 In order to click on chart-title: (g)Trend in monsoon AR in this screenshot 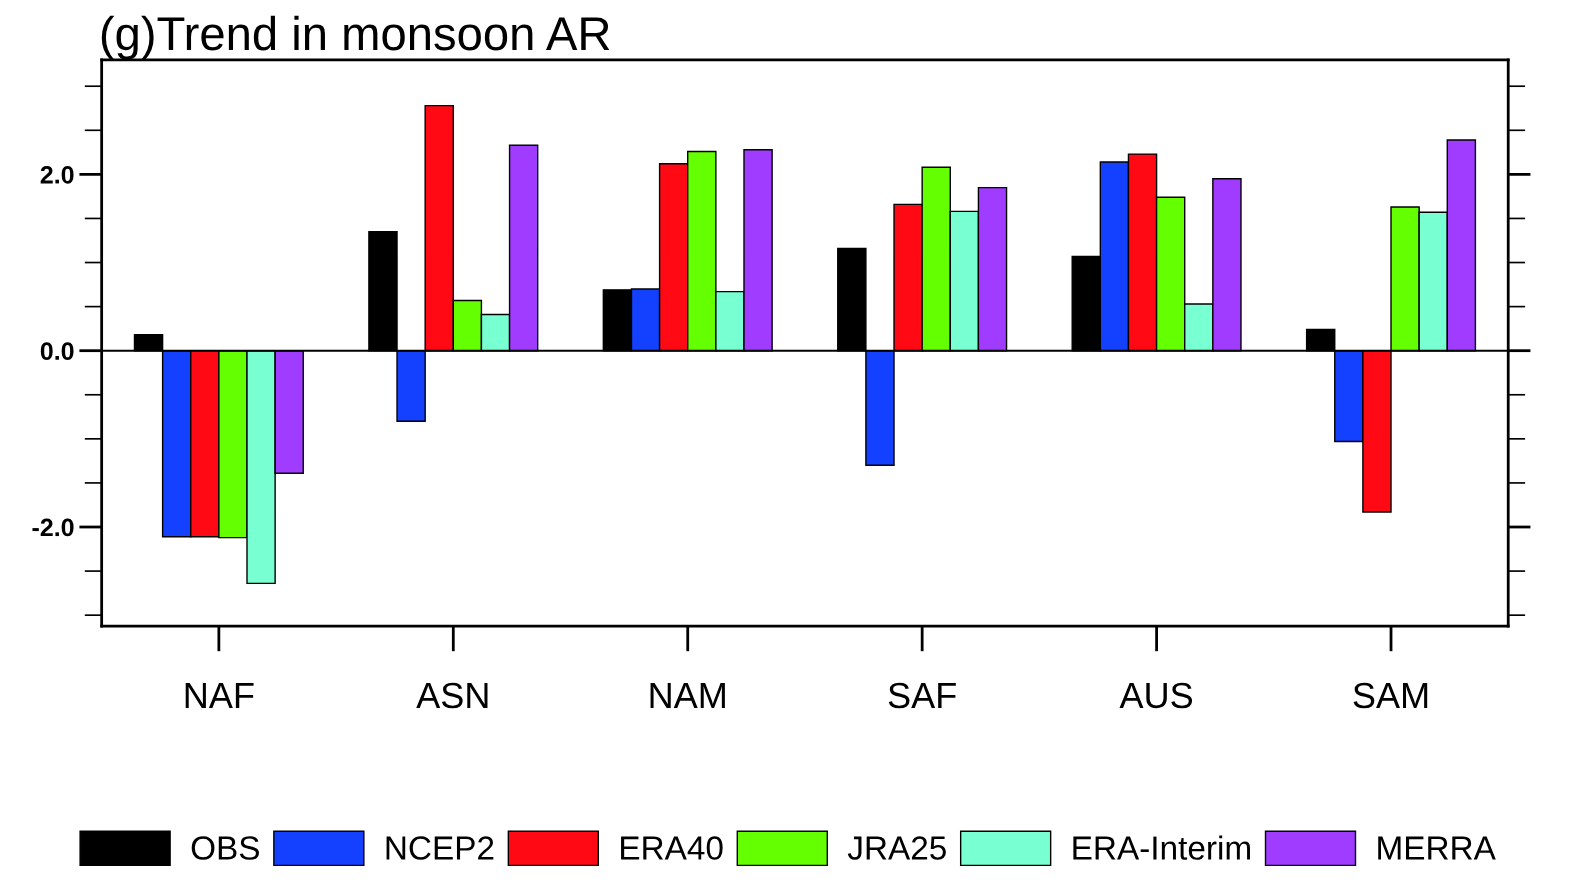, I will do `click(355, 37)`.